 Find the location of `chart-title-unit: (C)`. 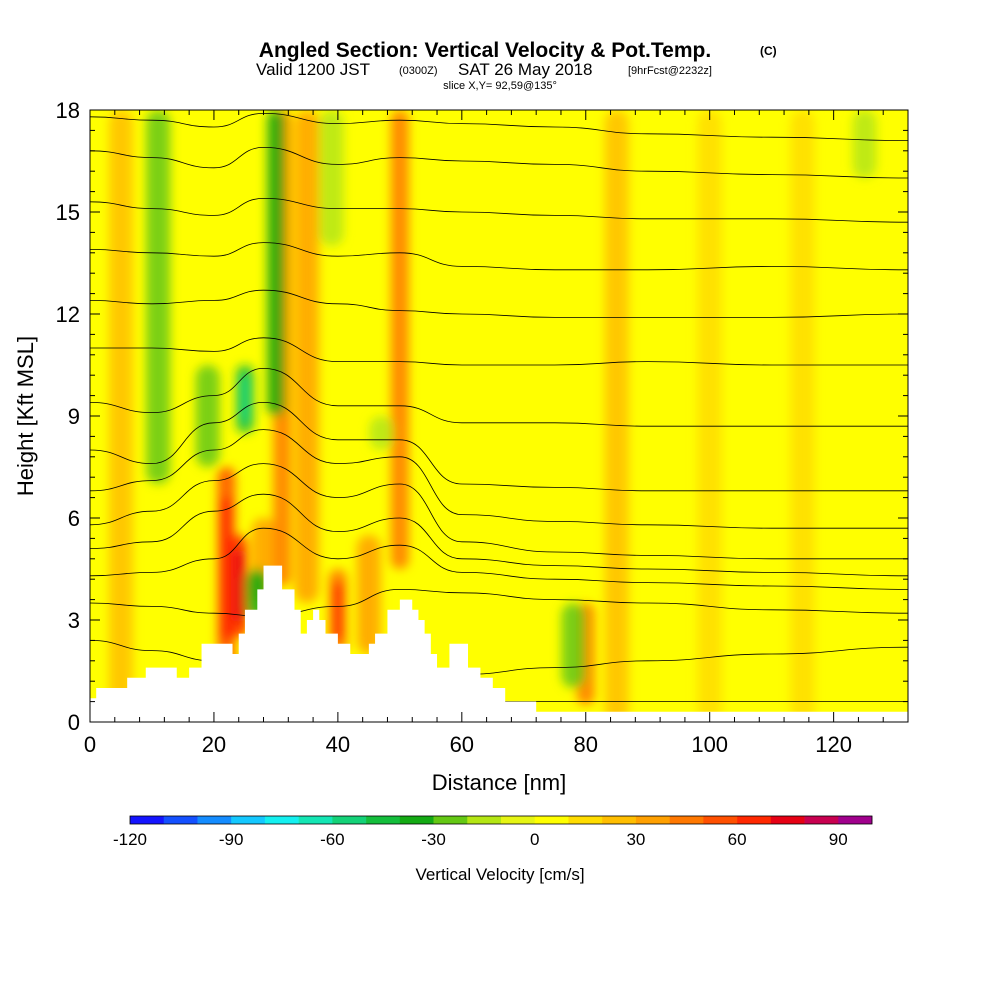

chart-title-unit: (C) is located at coordinates (768, 51).